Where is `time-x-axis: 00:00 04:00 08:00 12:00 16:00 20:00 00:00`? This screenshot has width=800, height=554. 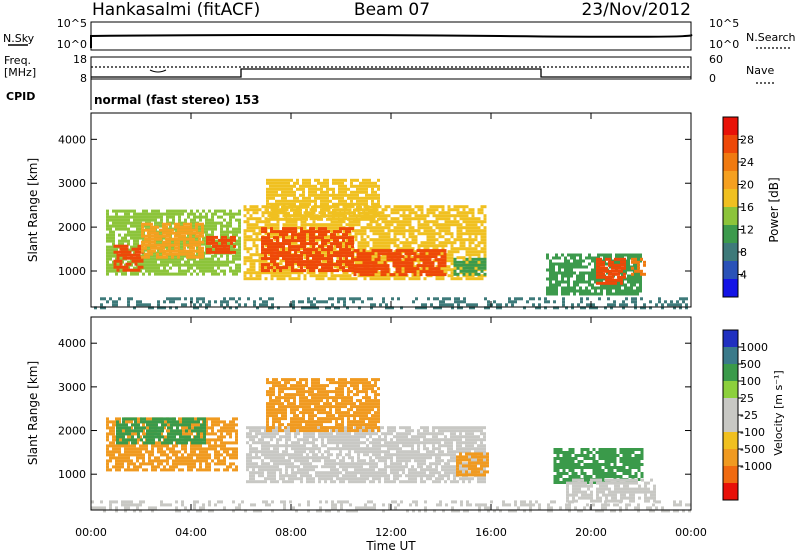 time-x-axis: 00:00 04:00 08:00 12:00 16:00 20:00 00:00 is located at coordinates (391, 532).